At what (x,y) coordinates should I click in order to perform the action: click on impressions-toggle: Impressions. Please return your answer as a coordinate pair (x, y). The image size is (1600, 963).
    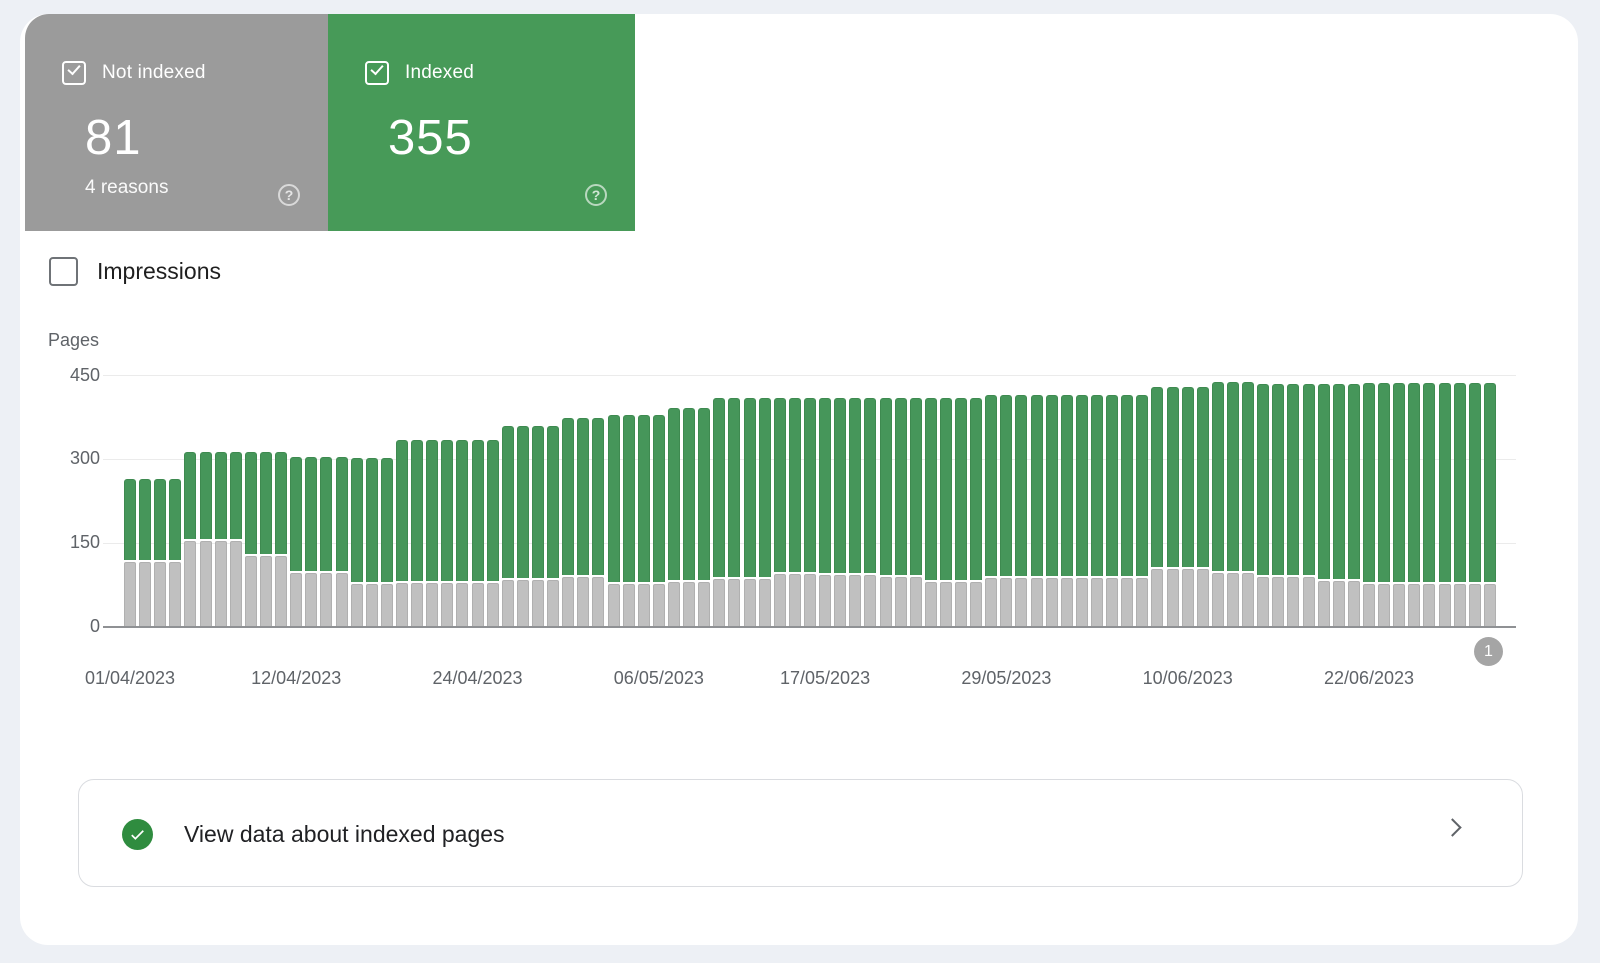
    Looking at the image, I should click on (135, 271).